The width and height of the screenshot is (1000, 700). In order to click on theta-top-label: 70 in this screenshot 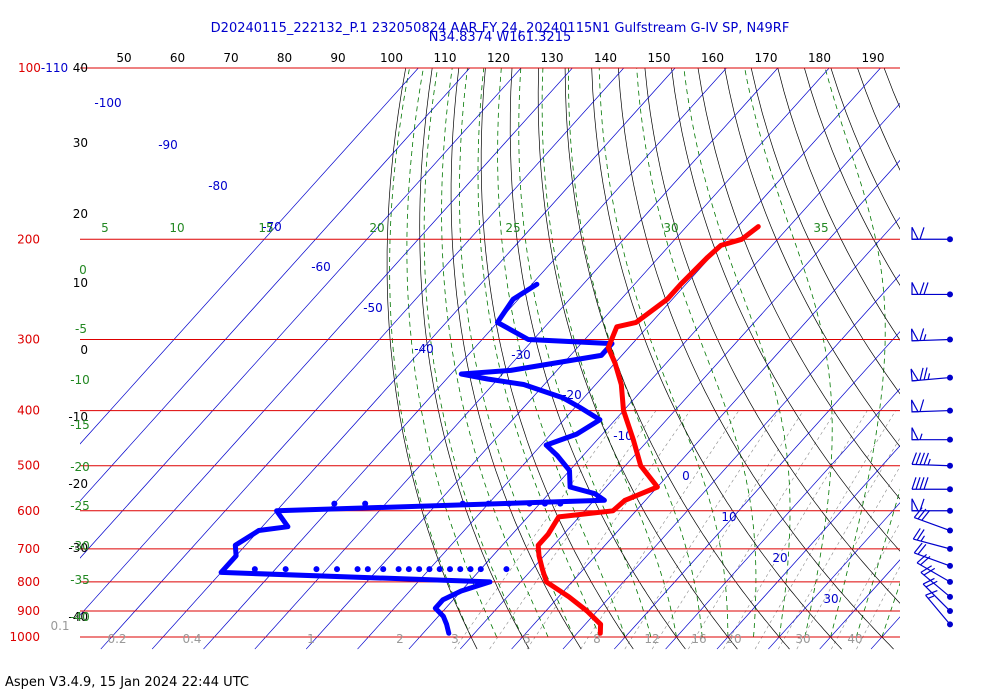, I will do `click(230, 58)`.